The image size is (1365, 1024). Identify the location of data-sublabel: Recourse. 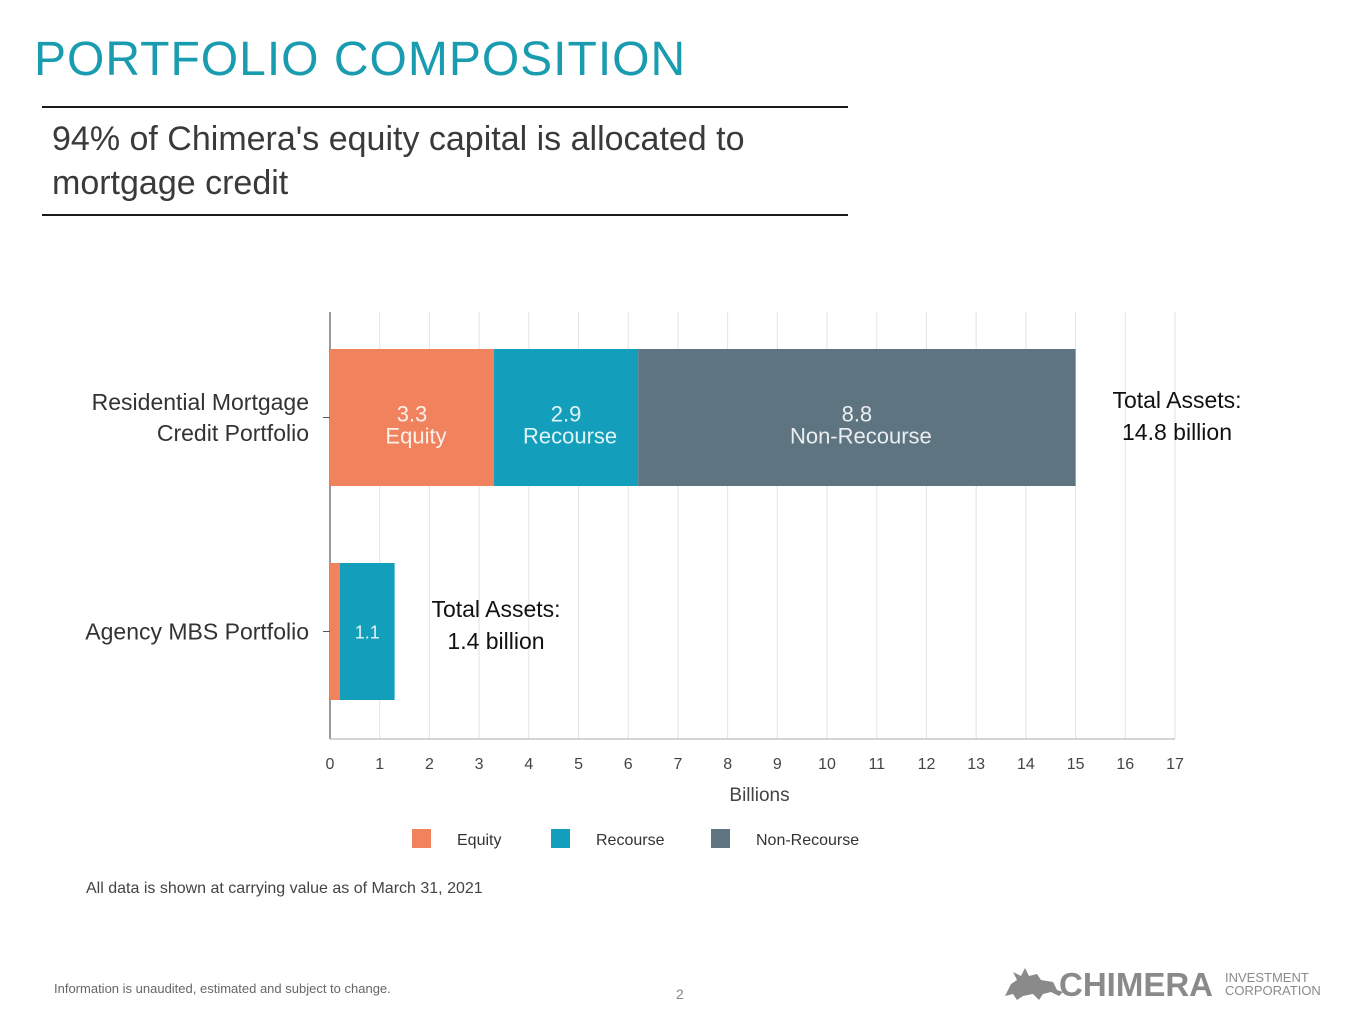
(570, 436).